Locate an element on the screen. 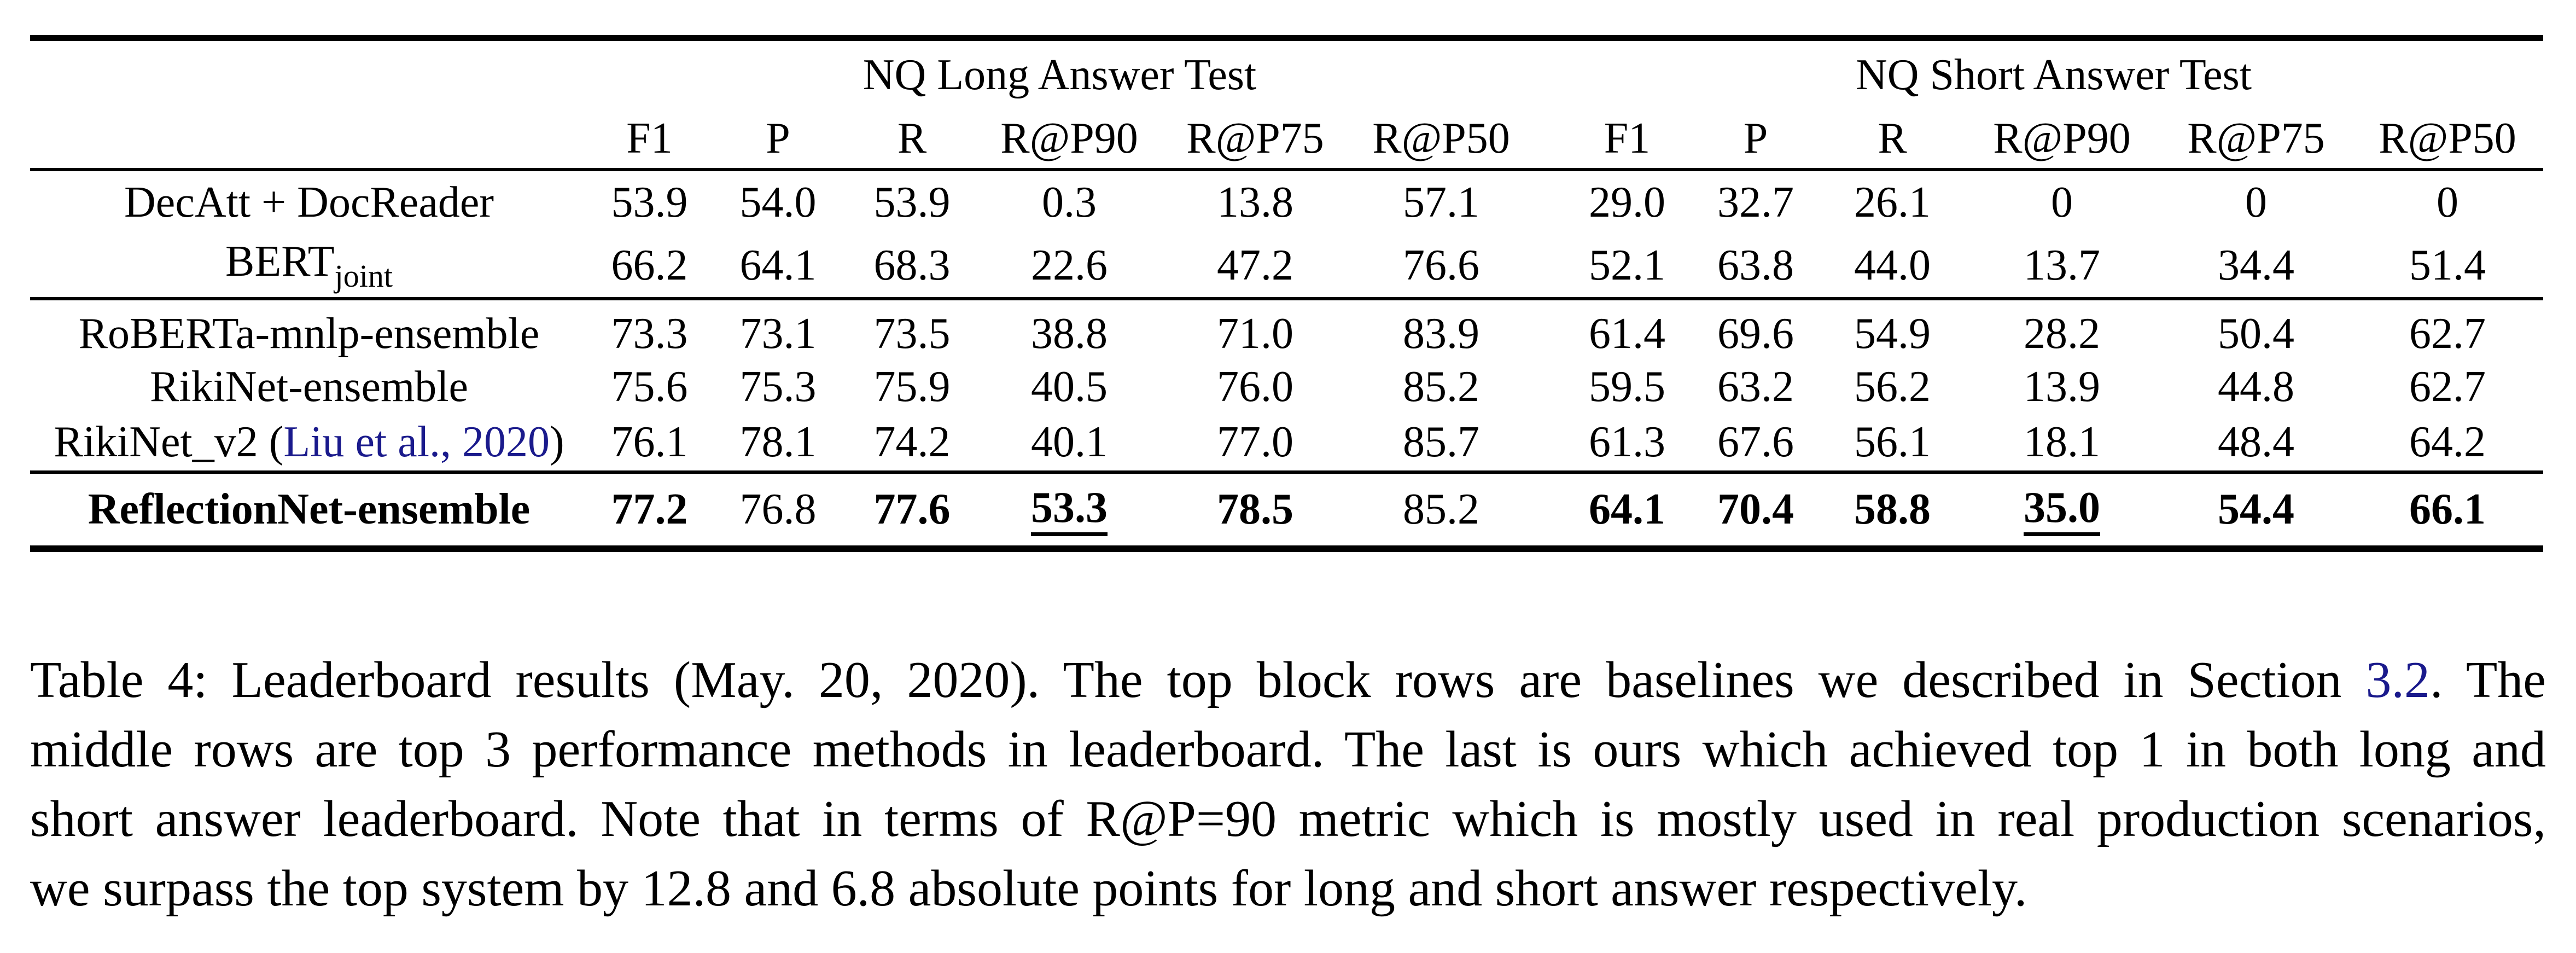 The image size is (2576, 953). metric-cell: 66.2 is located at coordinates (649, 265).